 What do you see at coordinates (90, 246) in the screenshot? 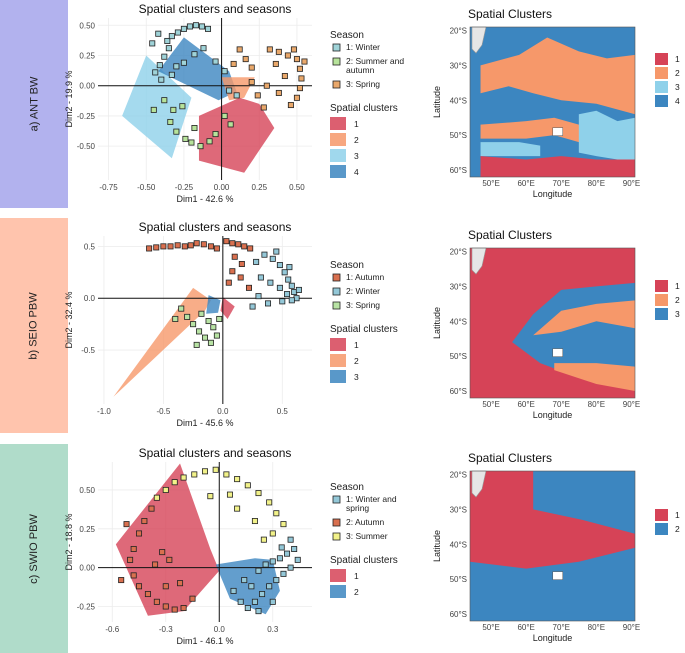
I see `y-tick-label: 0.5` at bounding box center [90, 246].